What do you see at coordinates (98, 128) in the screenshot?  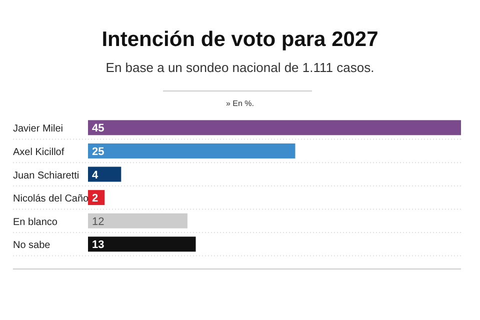 I see `data-label: 45` at bounding box center [98, 128].